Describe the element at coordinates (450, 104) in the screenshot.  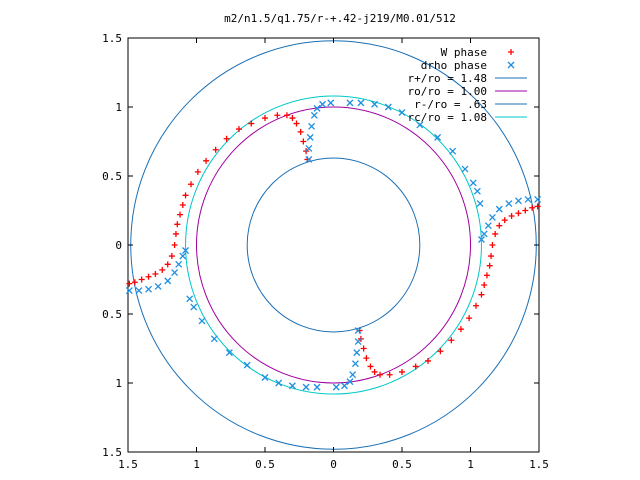
I see `legend-label-r-ro-63: r-/ro = .63` at that location.